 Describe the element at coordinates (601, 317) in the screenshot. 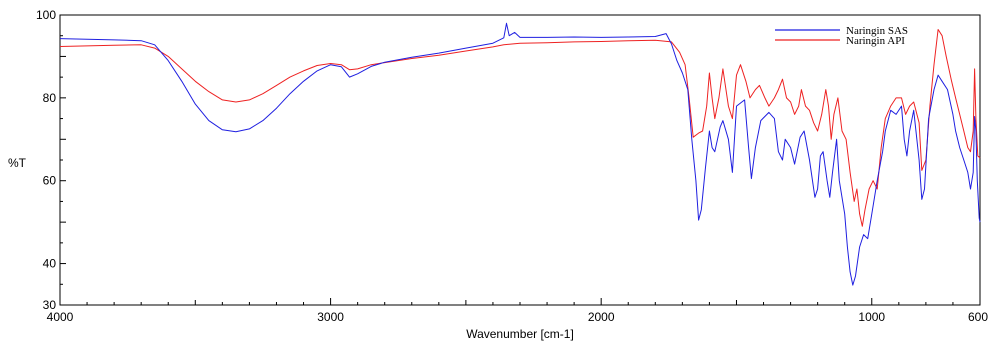

I see `x-tick-label: 2000` at that location.